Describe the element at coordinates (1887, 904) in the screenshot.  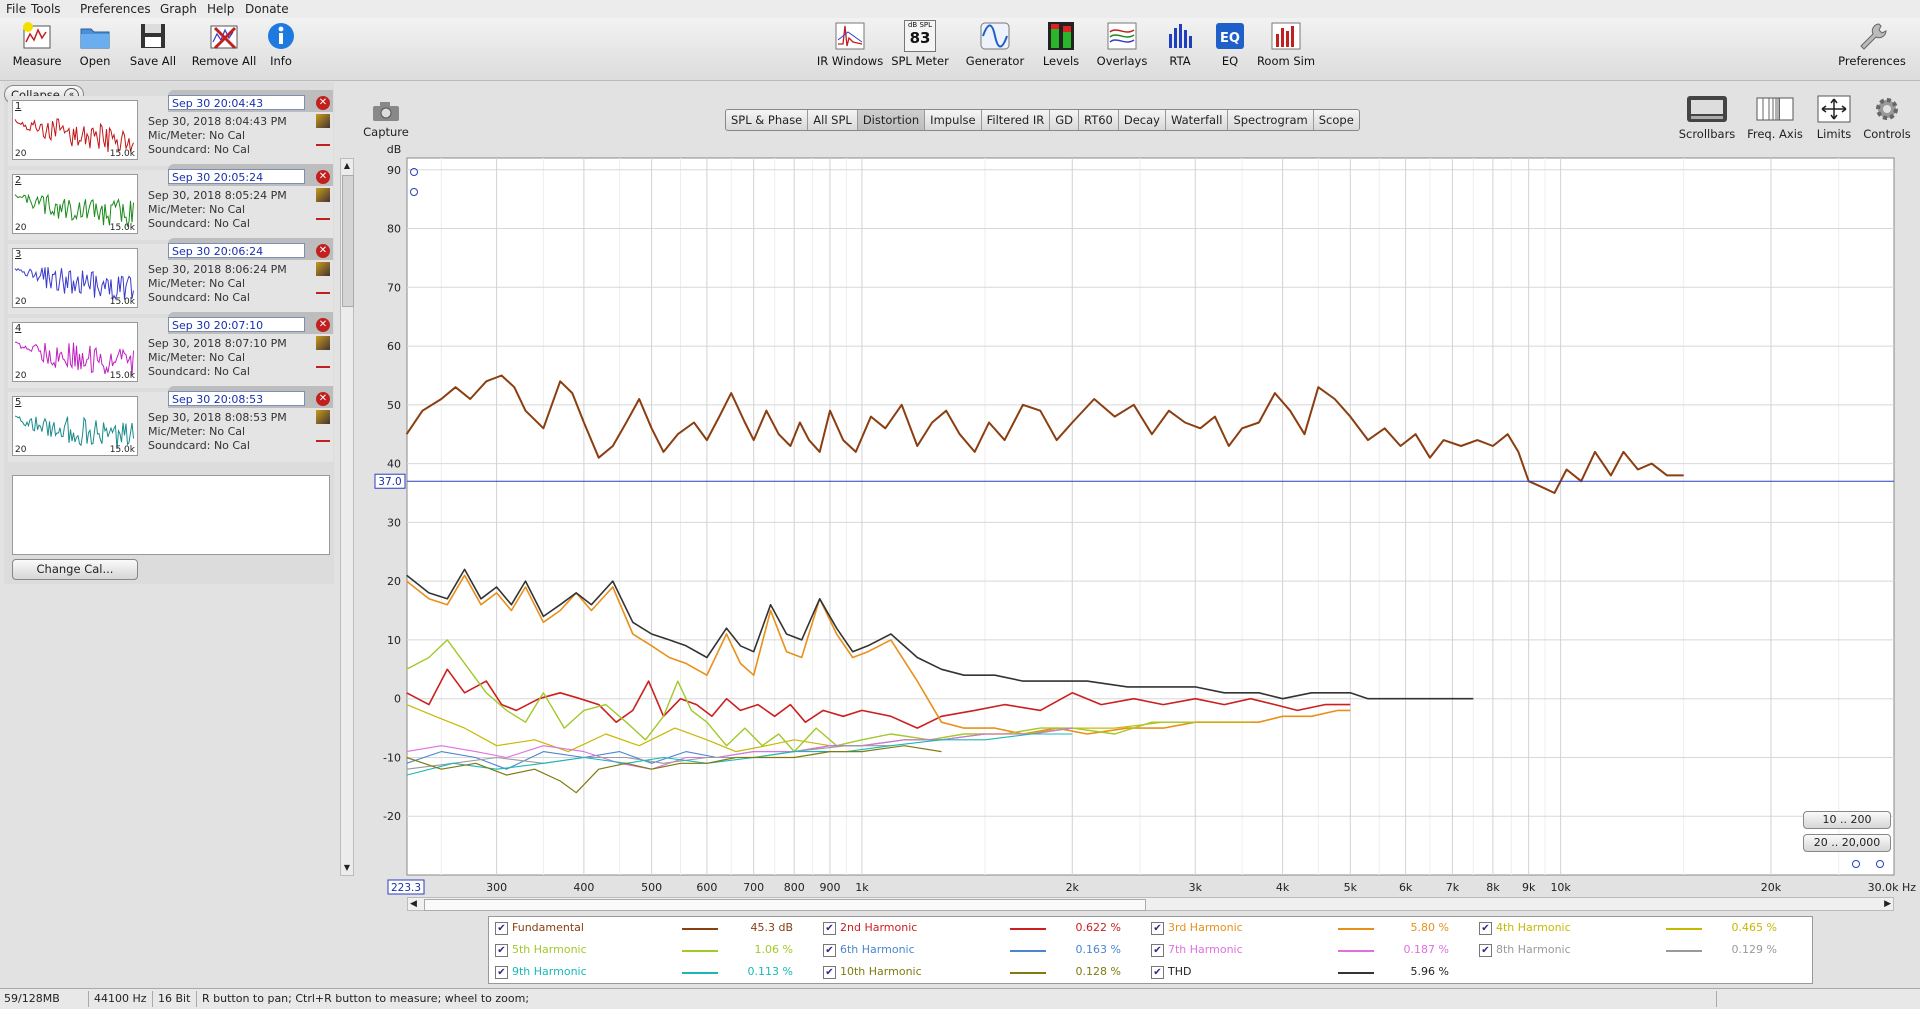
I see `hscroll-right-arrow: ▶` at that location.